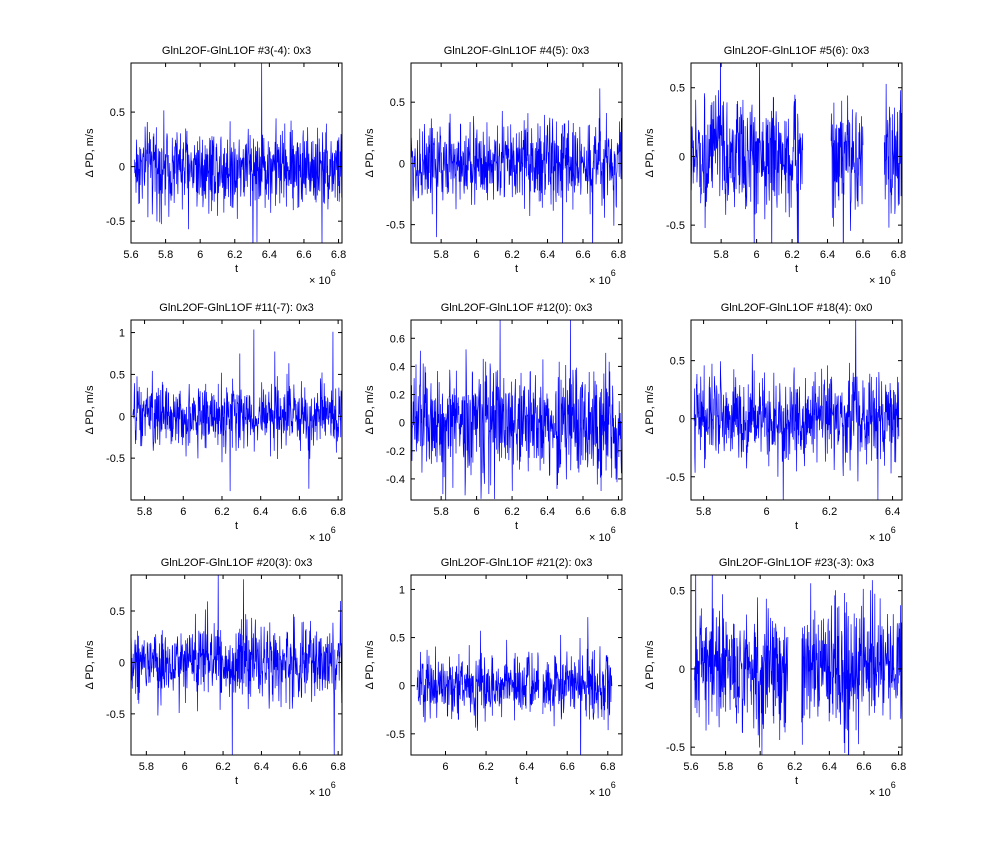 The width and height of the screenshot is (997, 849). Describe the element at coordinates (236, 308) in the screenshot. I see `subplot-title: GlnL2OF-GlnL1OF #11(-7): 0x3` at that location.